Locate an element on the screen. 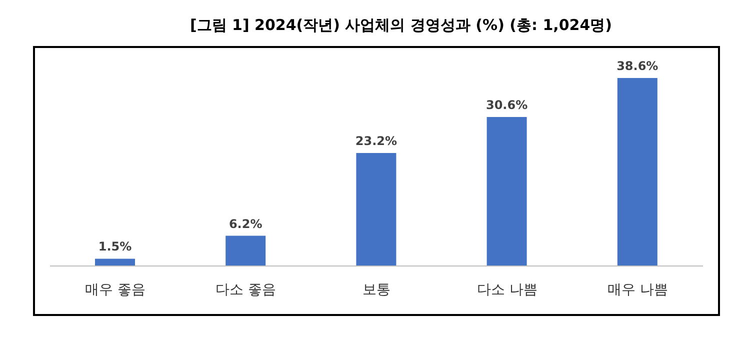 Image resolution: width=742 pixels, height=351 pixels. data-label: 30.6% is located at coordinates (507, 105).